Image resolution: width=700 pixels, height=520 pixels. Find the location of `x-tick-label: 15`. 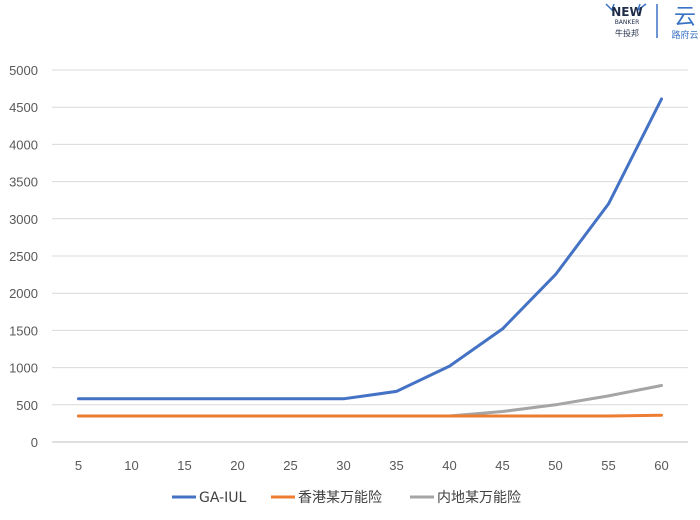

x-tick-label: 15 is located at coordinates (184, 465).